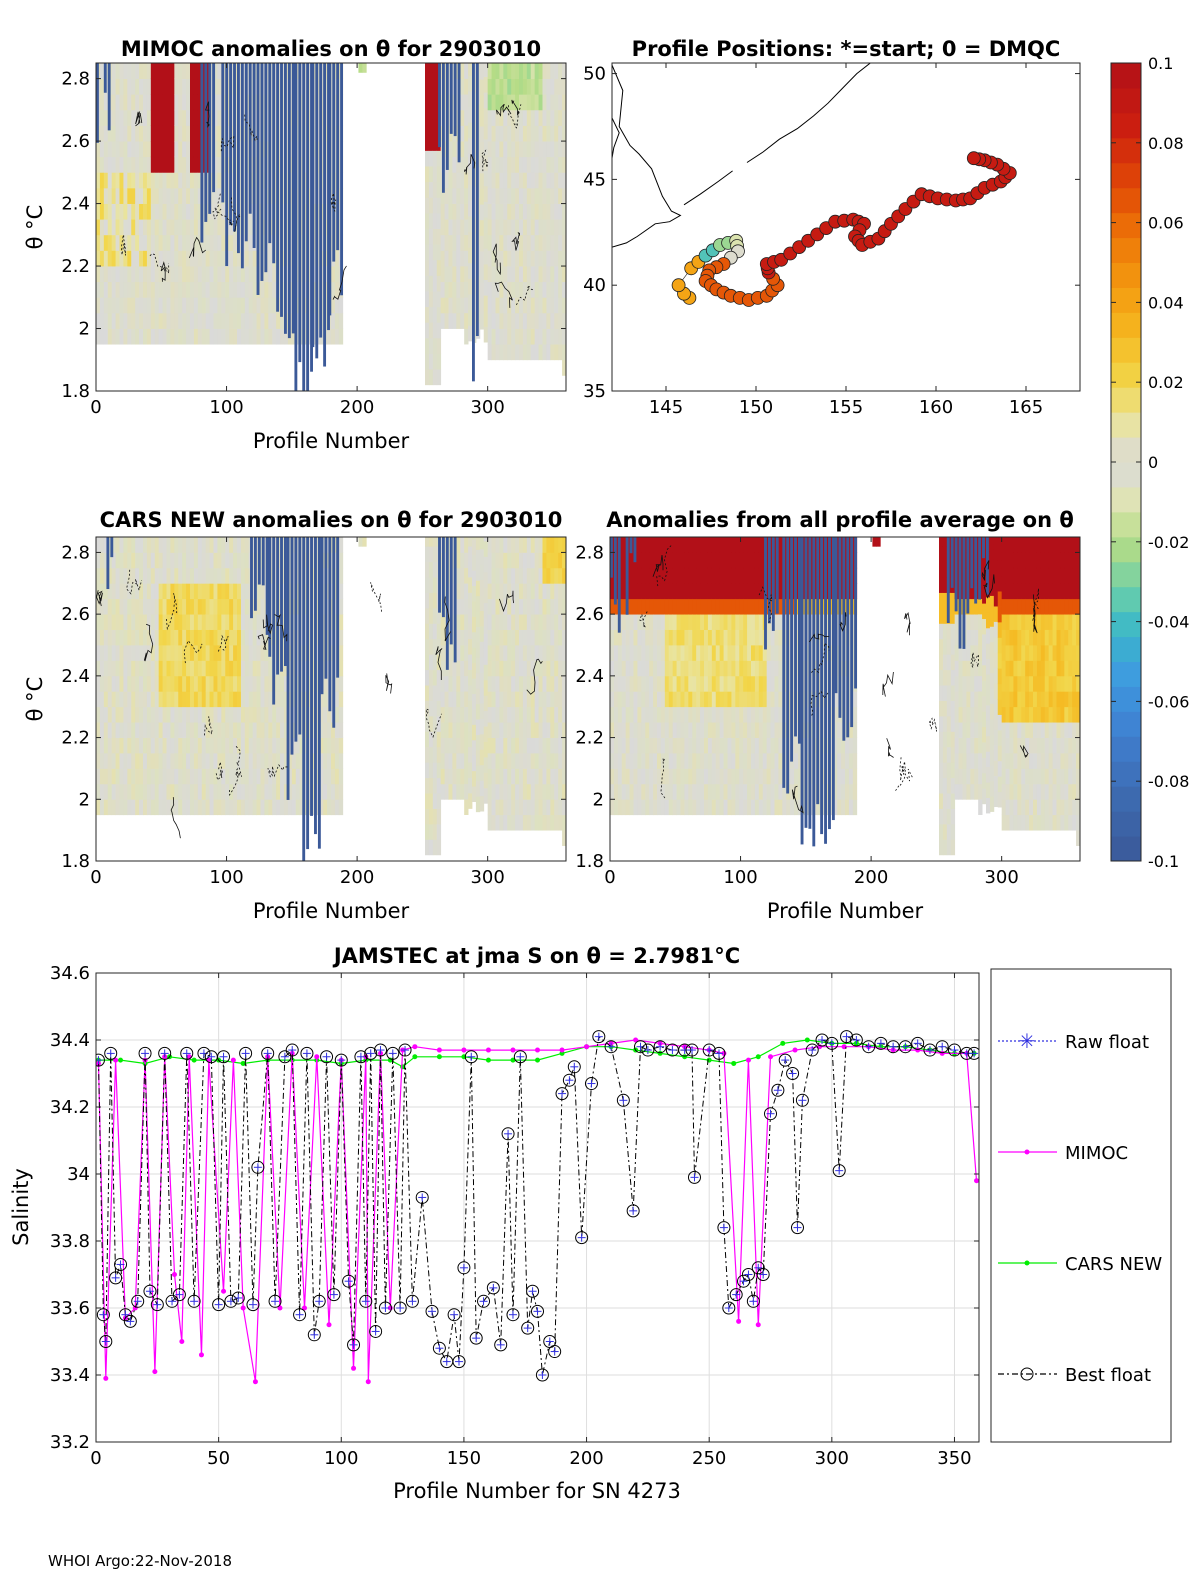 This screenshot has width=1200, height=1575. What do you see at coordinates (262, 172) in the screenshot?
I see `mimoc-missing-column` at bounding box center [262, 172].